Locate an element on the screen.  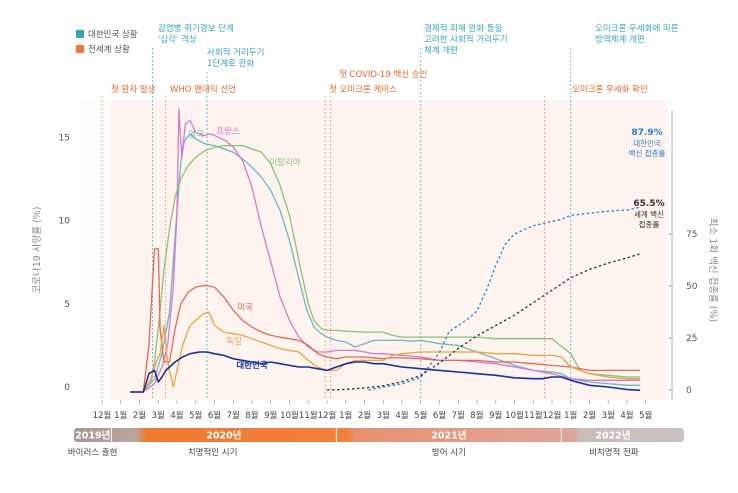
x-tick-label-22: 10월 is located at coordinates (514, 415).